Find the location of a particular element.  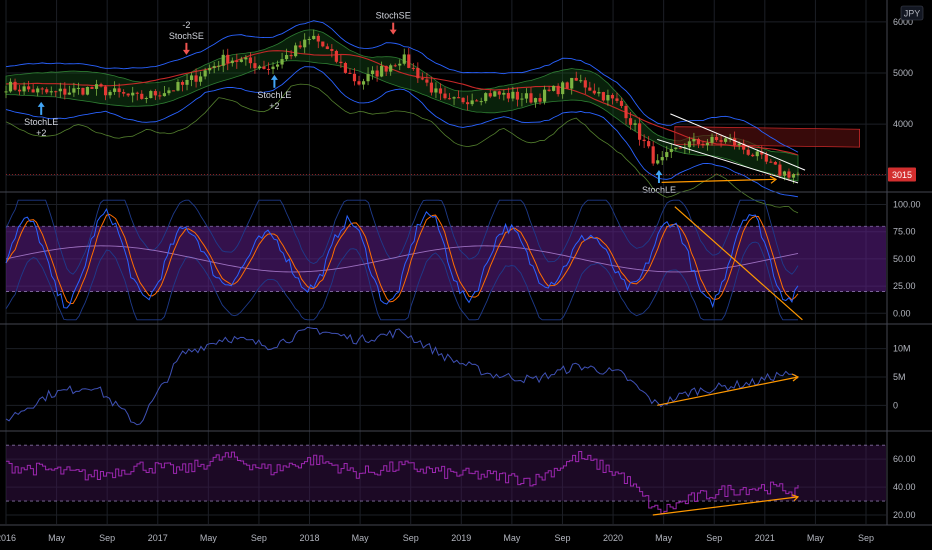

currency-badge: JPY is located at coordinates (912, 13).